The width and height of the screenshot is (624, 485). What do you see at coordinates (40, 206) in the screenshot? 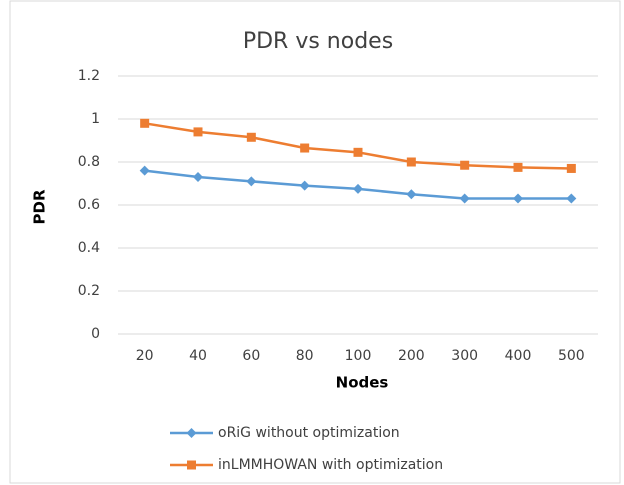
I see `y-axis-label: PDR` at bounding box center [40, 206].